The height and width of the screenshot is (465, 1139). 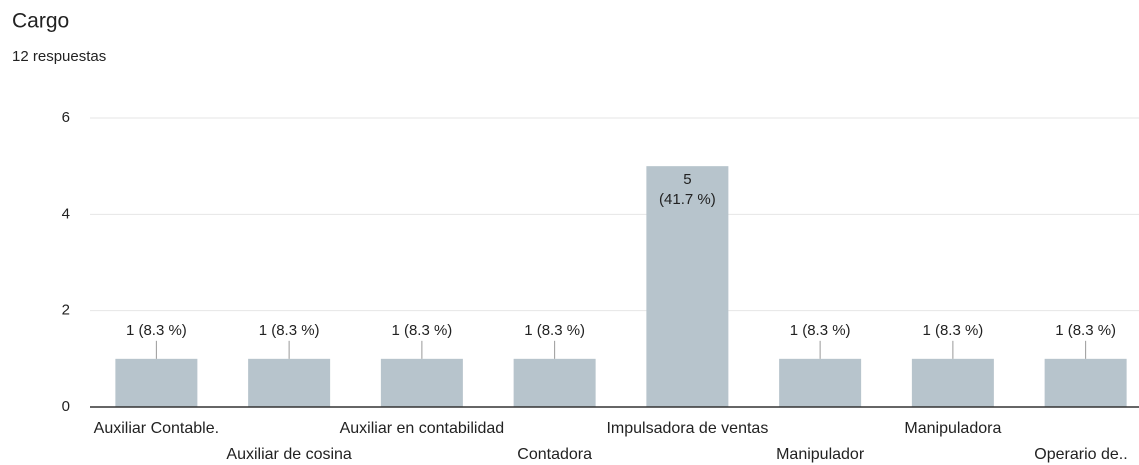 What do you see at coordinates (687, 189) in the screenshot?
I see `data-label: 5 (41.7 %)` at bounding box center [687, 189].